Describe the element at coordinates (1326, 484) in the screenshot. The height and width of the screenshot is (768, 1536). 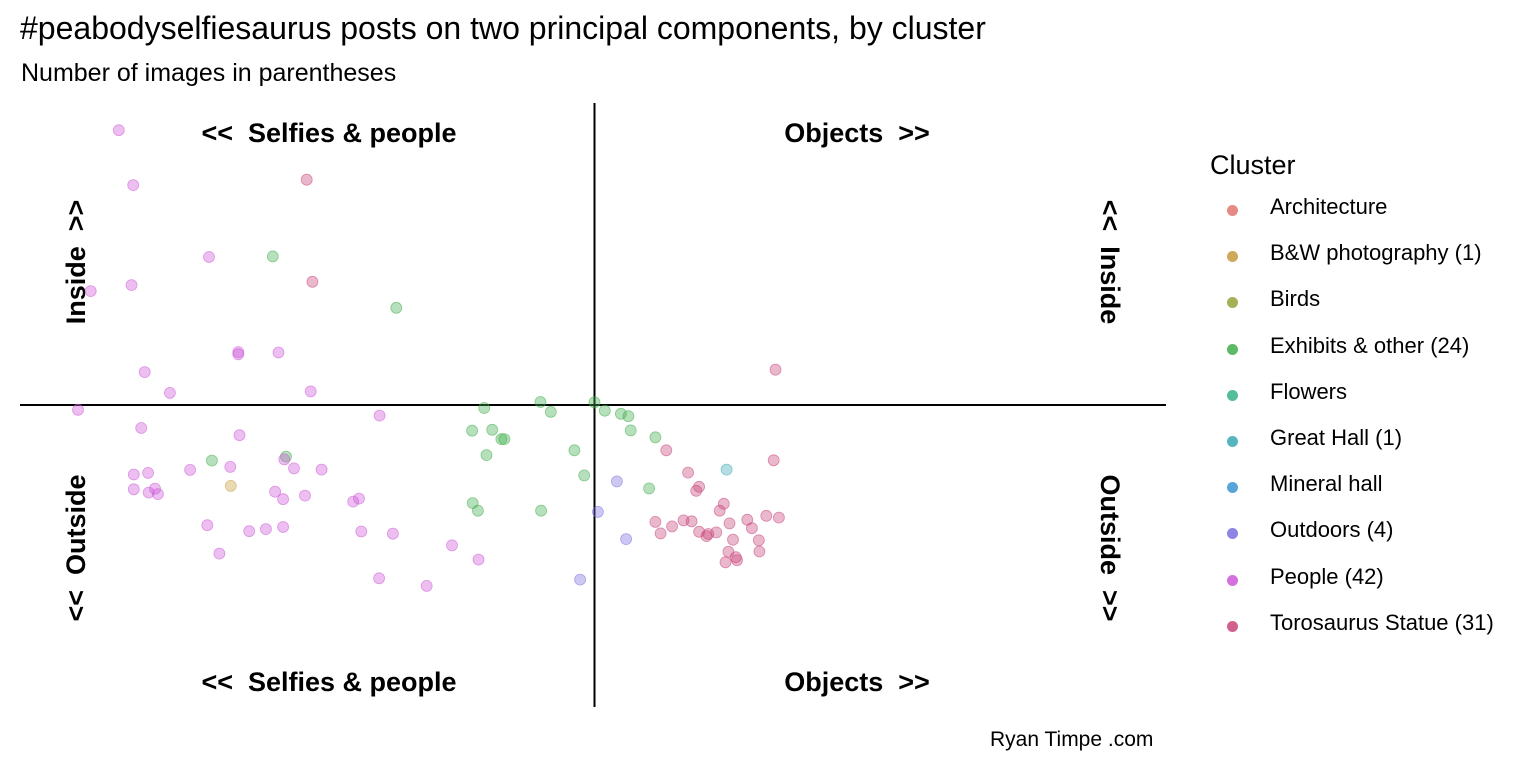
I see `legend-label: Mineral hall` at that location.